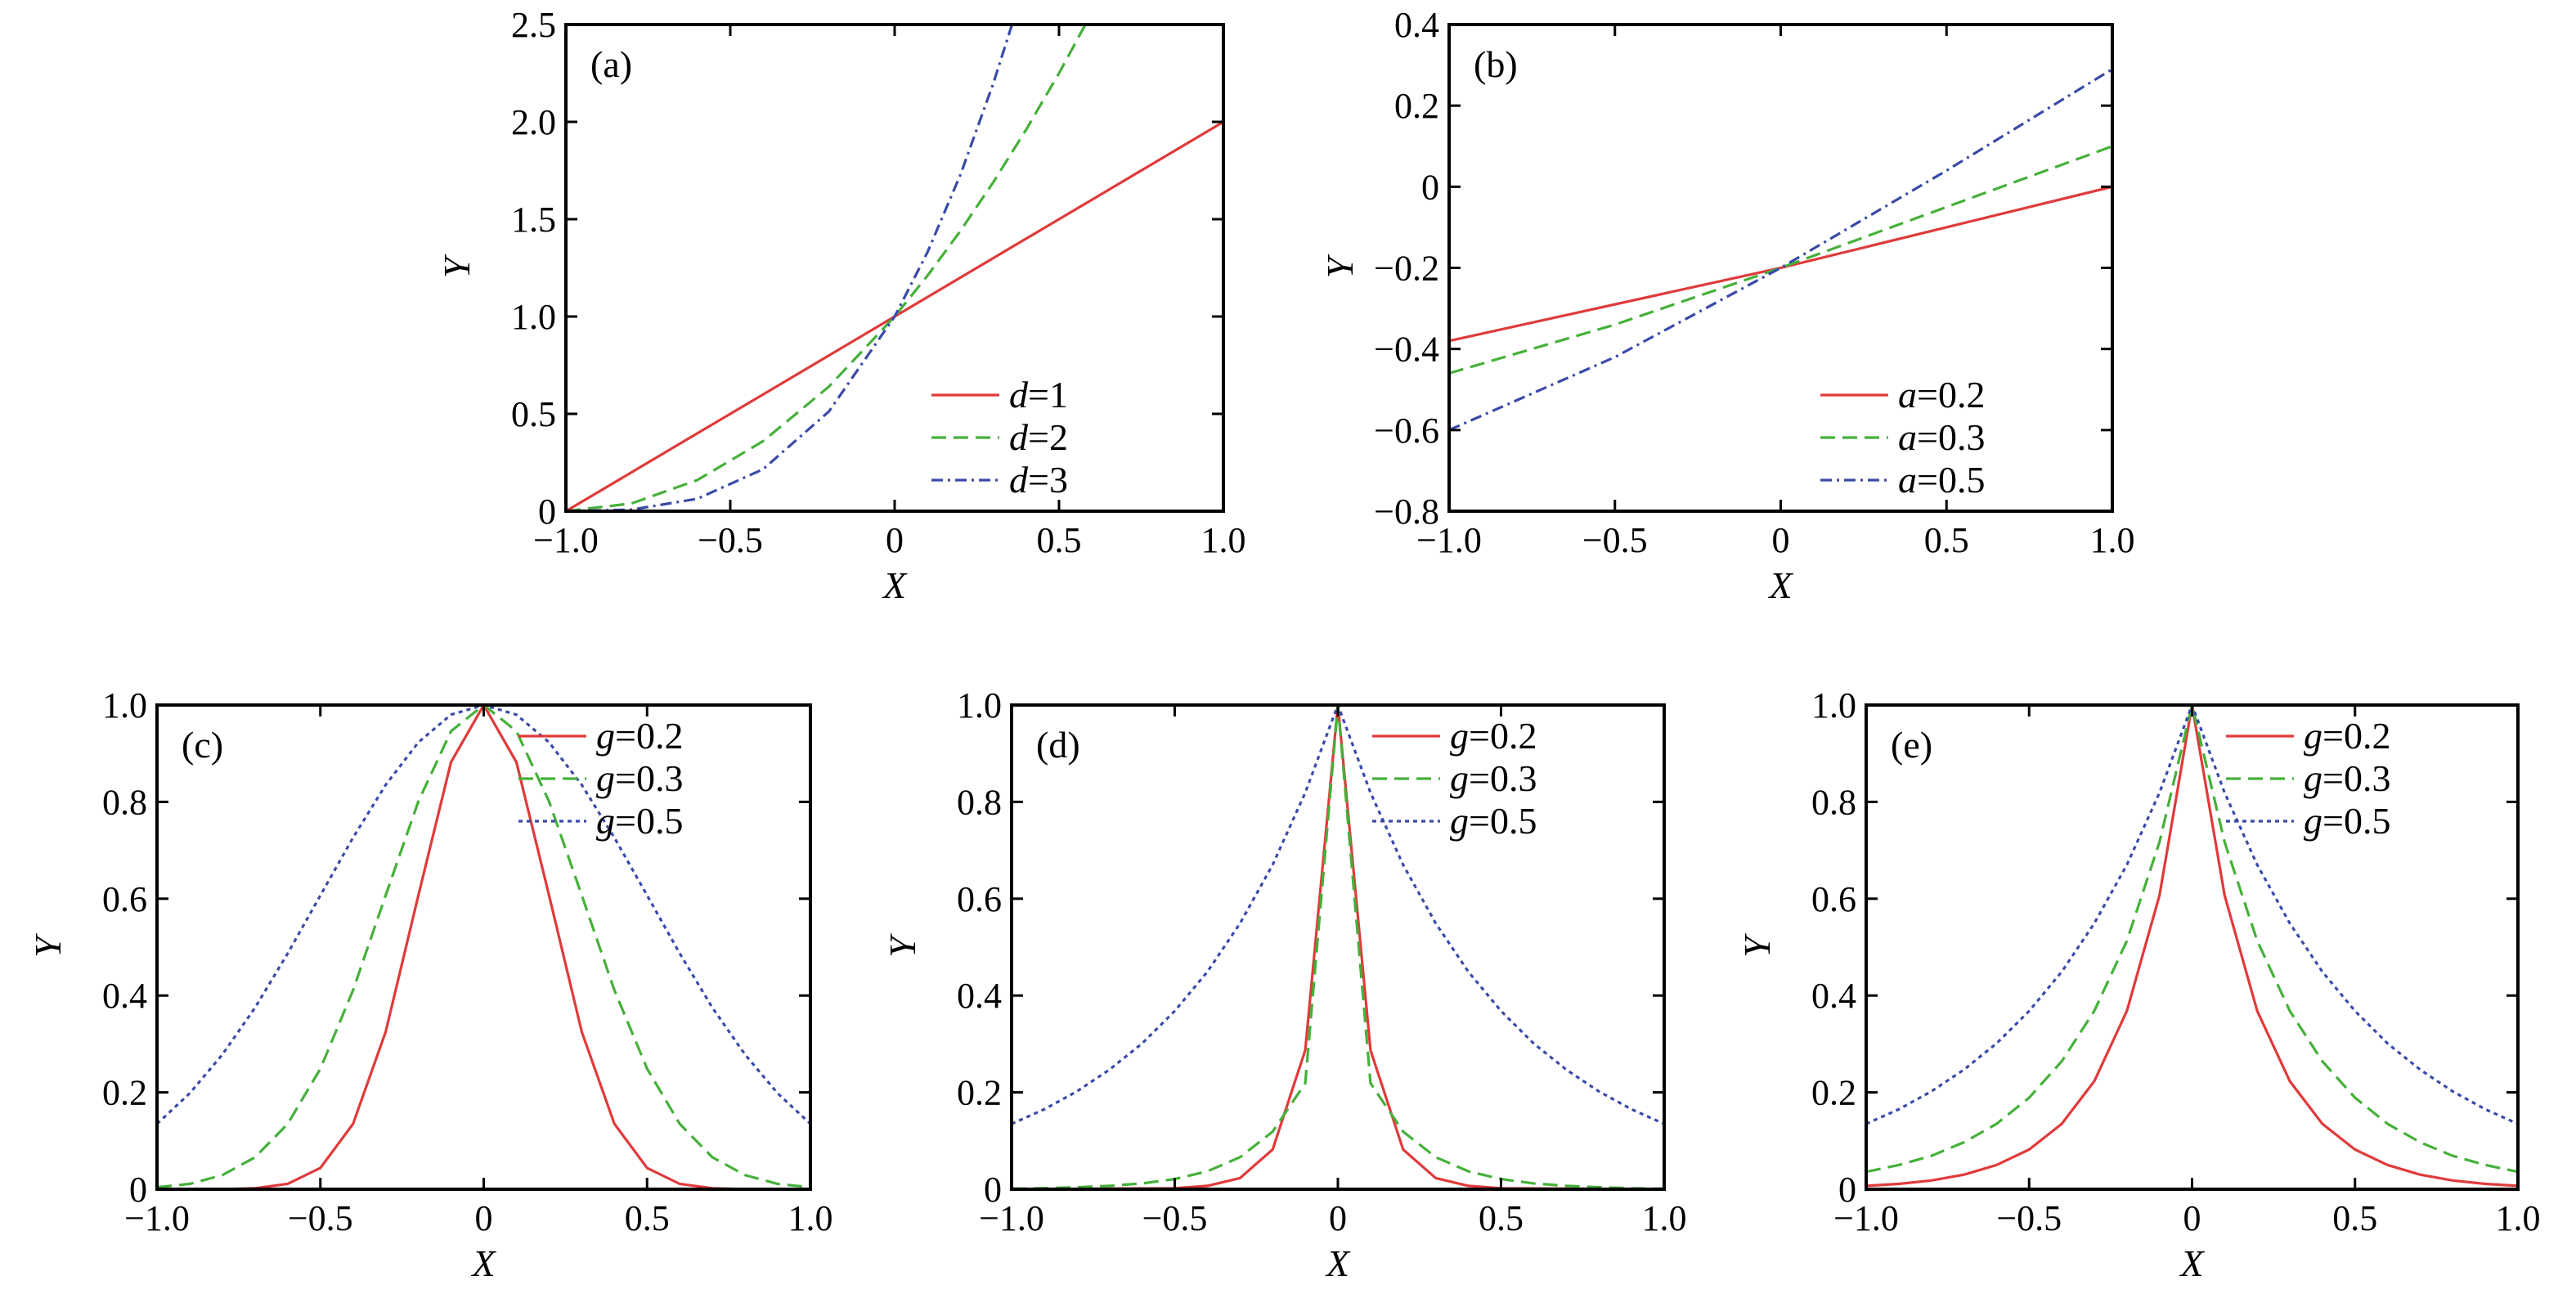  What do you see at coordinates (611, 64) in the screenshot?
I see `panel-label: (a)` at bounding box center [611, 64].